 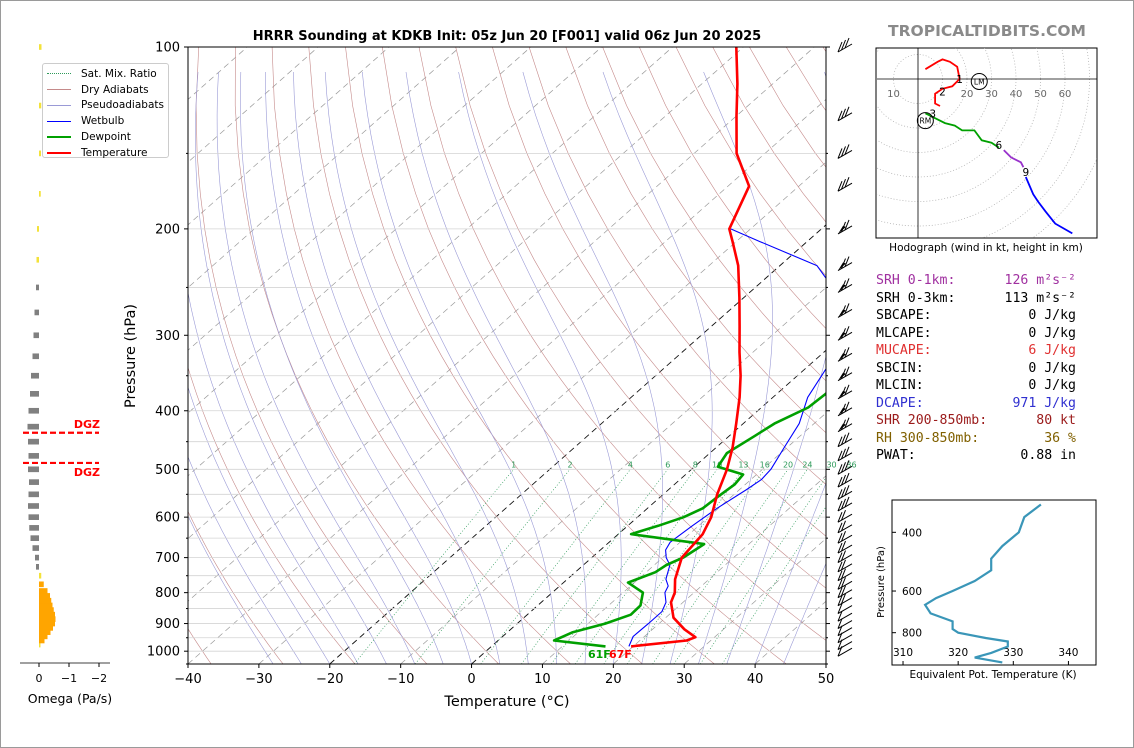 What do you see at coordinates (167, 593) in the screenshot?
I see `y-tick-label: 800` at bounding box center [167, 593].